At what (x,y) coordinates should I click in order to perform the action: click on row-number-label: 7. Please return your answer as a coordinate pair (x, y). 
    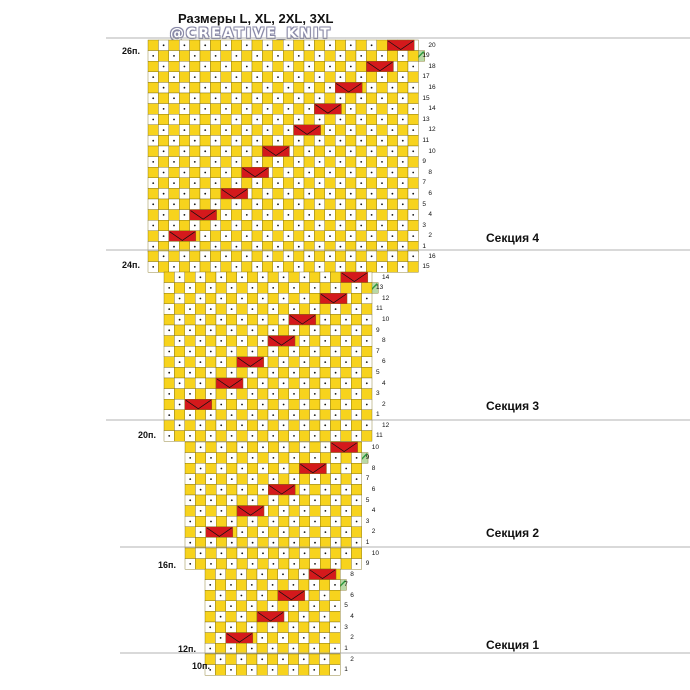
    Looking at the image, I should click on (367, 479).